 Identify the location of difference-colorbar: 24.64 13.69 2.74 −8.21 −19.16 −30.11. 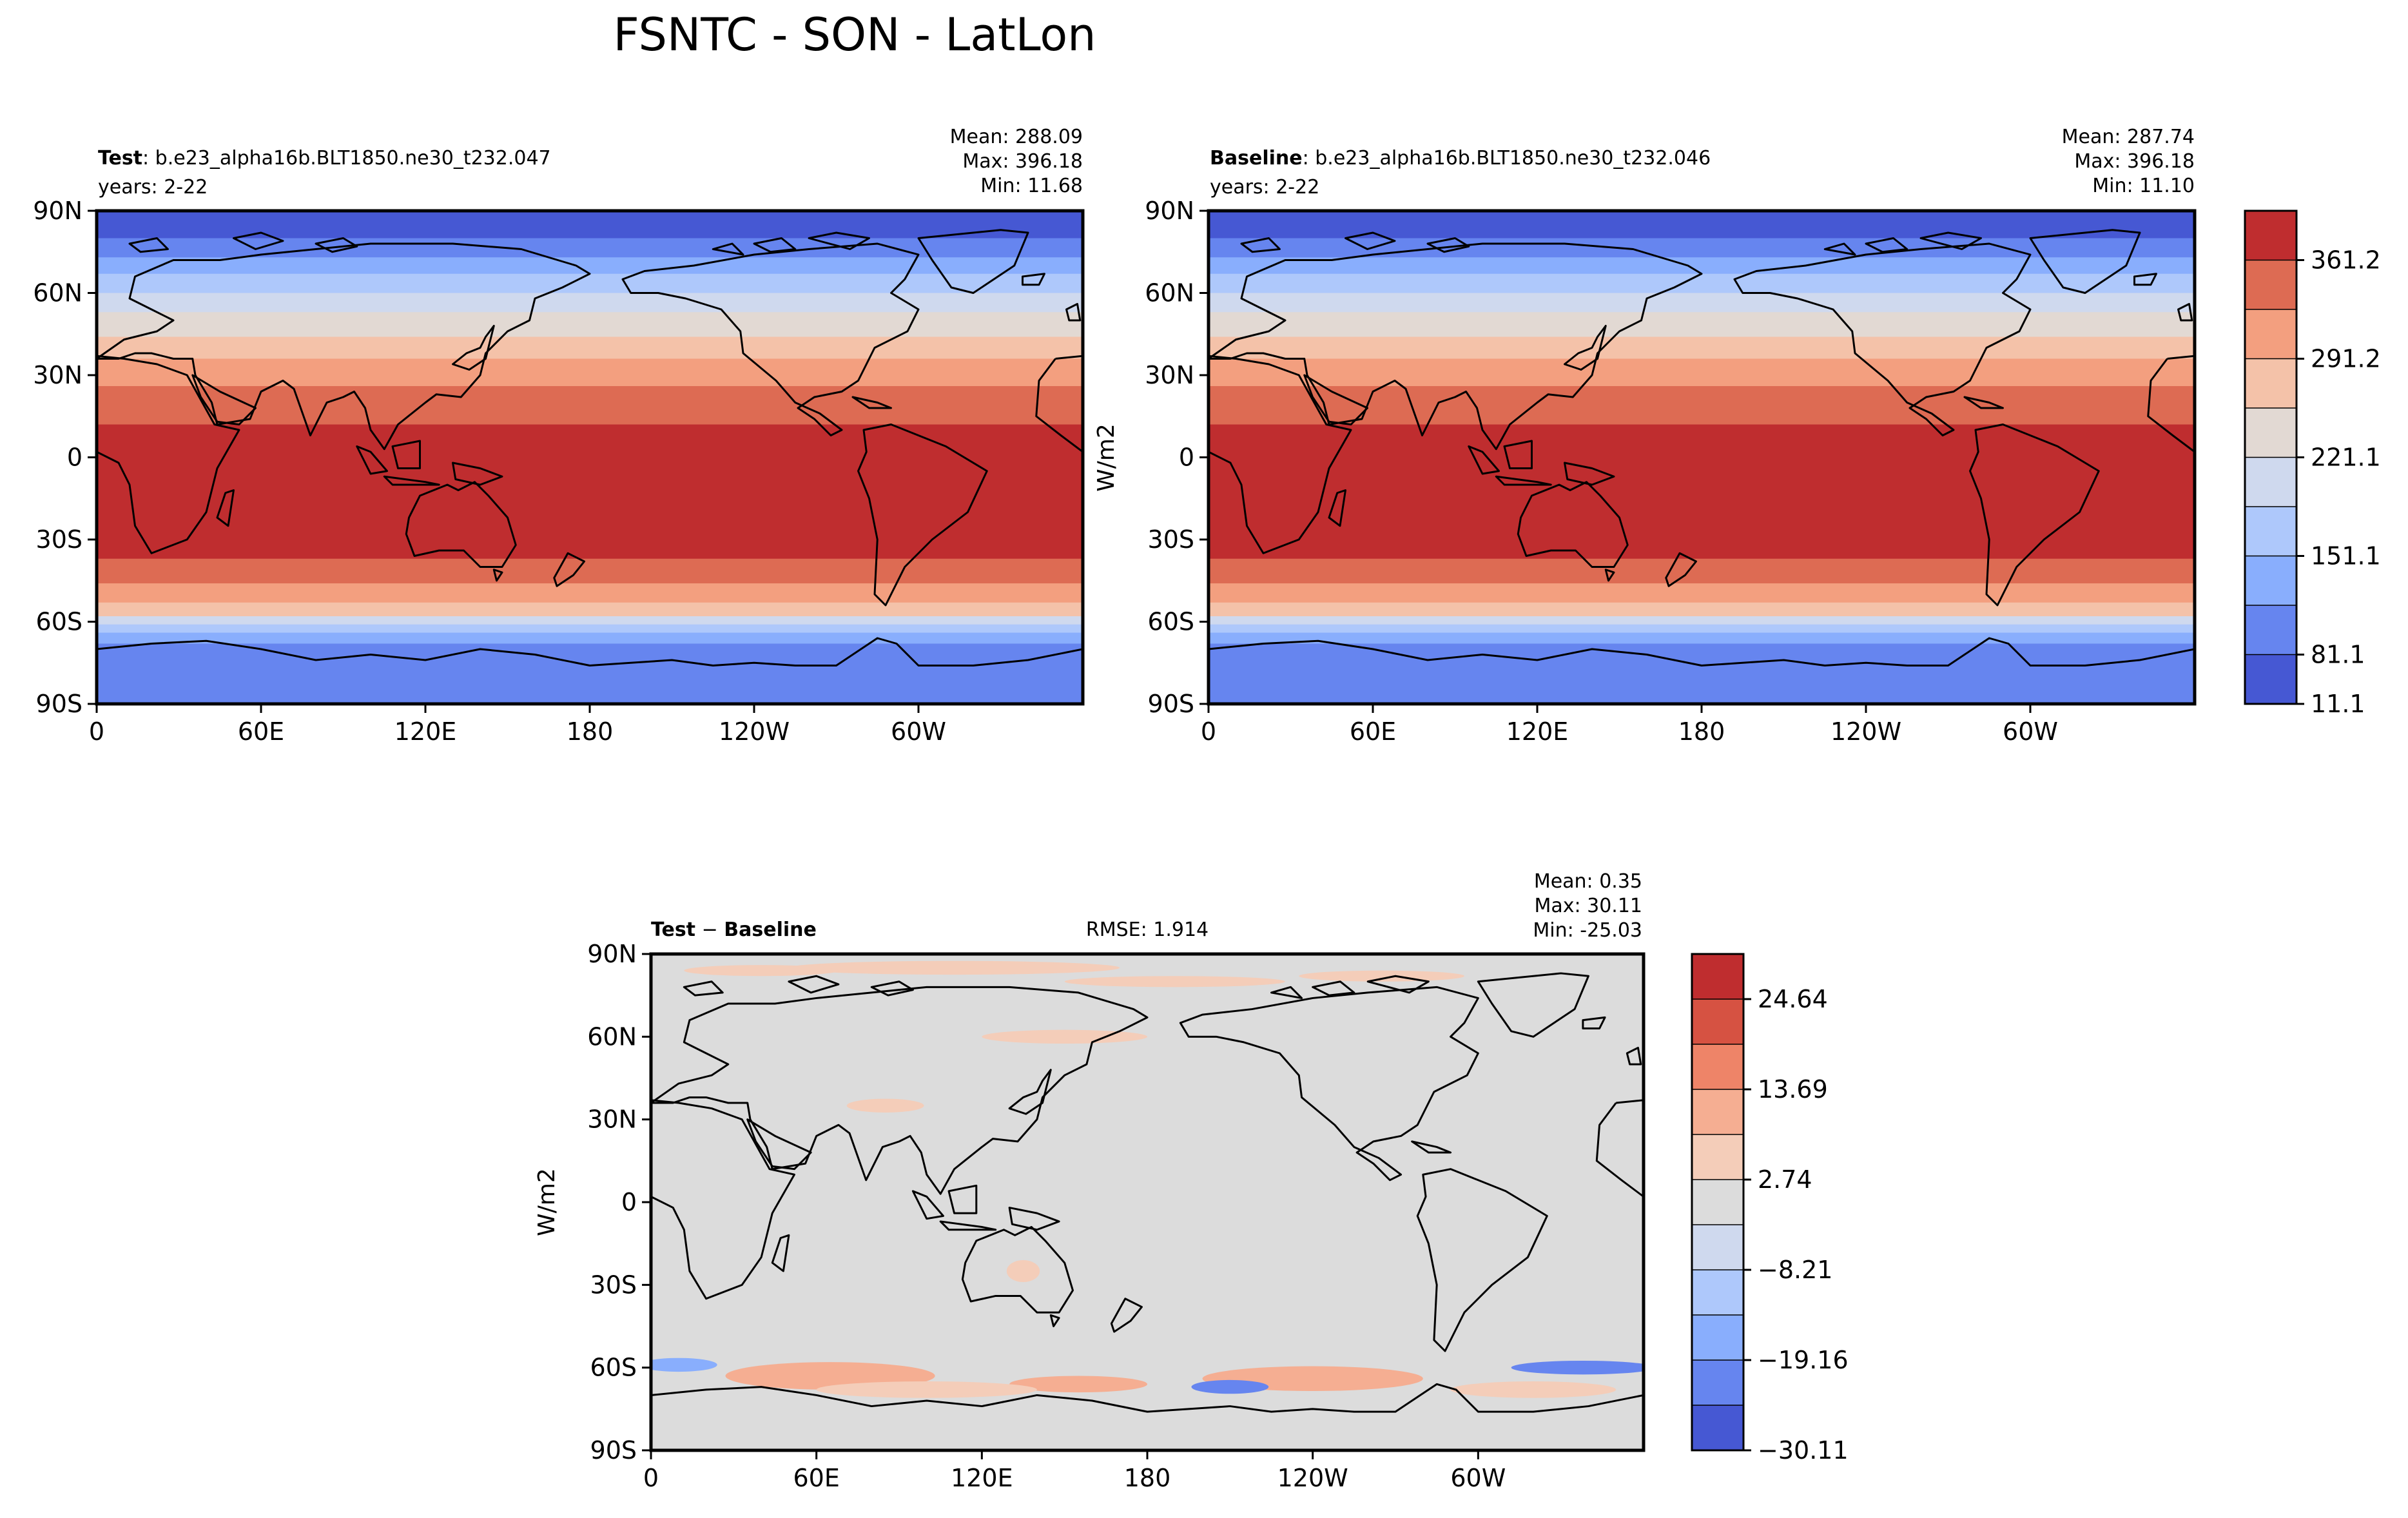
(1770, 1208).